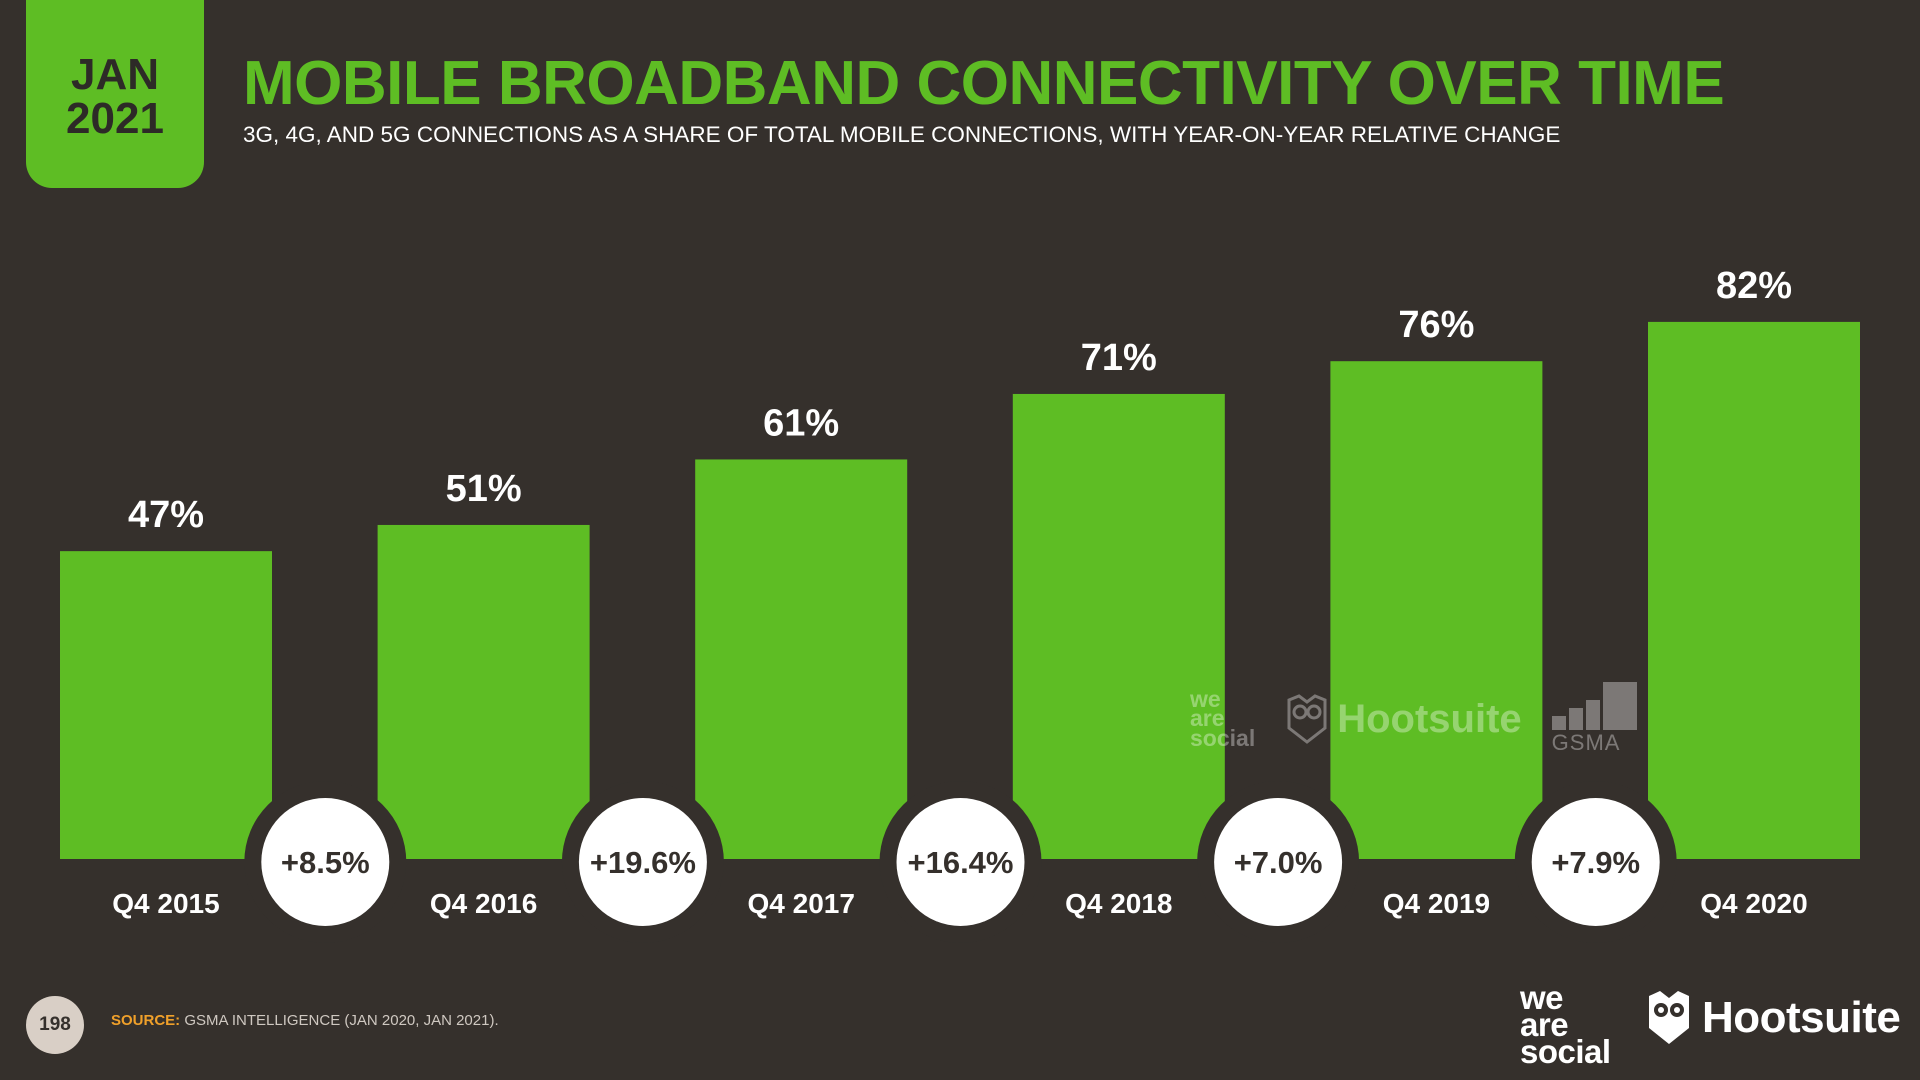 The image size is (1920, 1080). What do you see at coordinates (1754, 286) in the screenshot?
I see `value-label: 82%` at bounding box center [1754, 286].